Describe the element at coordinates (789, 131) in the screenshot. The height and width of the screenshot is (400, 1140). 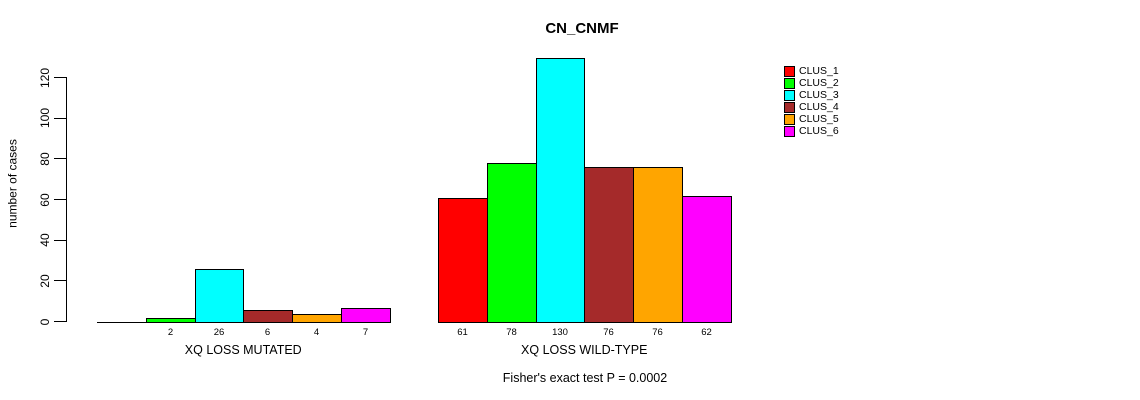
I see `clus_6-swatch-icon` at that location.